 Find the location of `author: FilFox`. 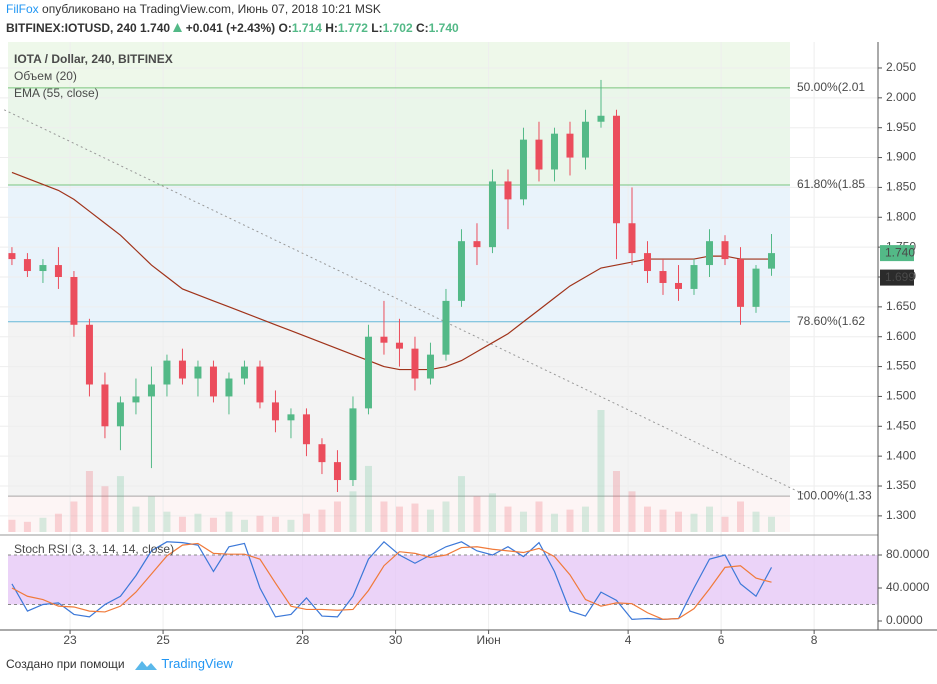

author: FilFox is located at coordinates (22, 9).